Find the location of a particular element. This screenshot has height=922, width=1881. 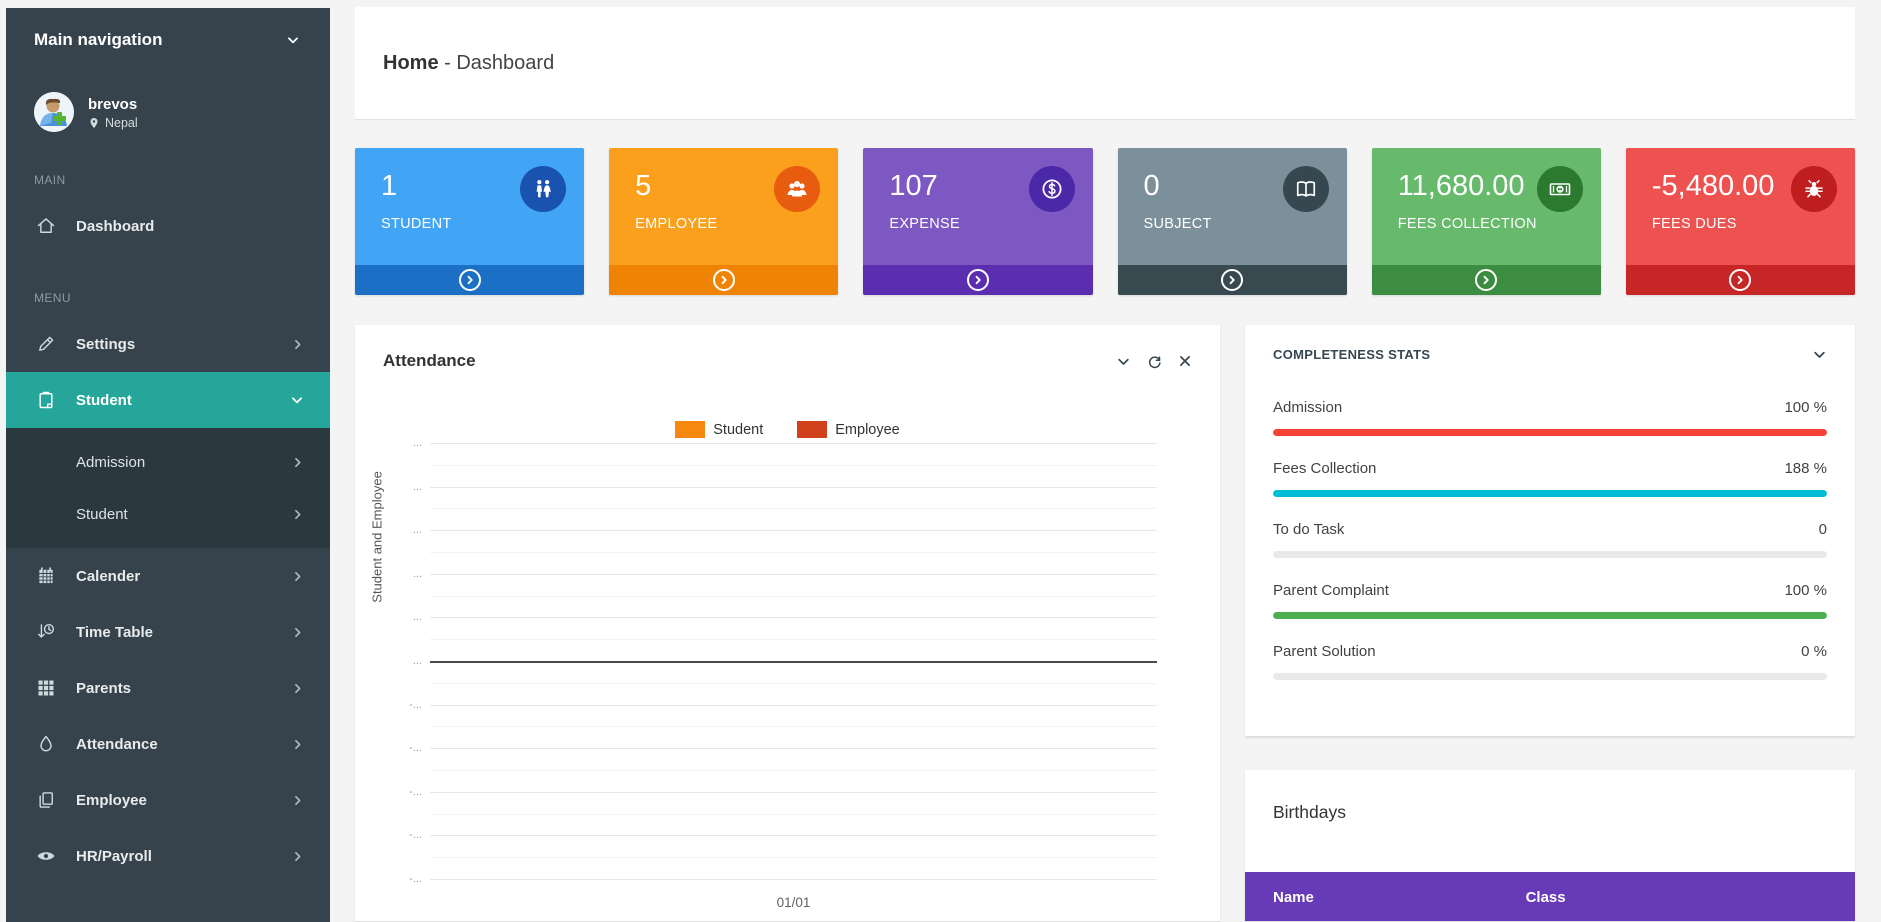

chart-legend: Student Employee is located at coordinates (787, 429).